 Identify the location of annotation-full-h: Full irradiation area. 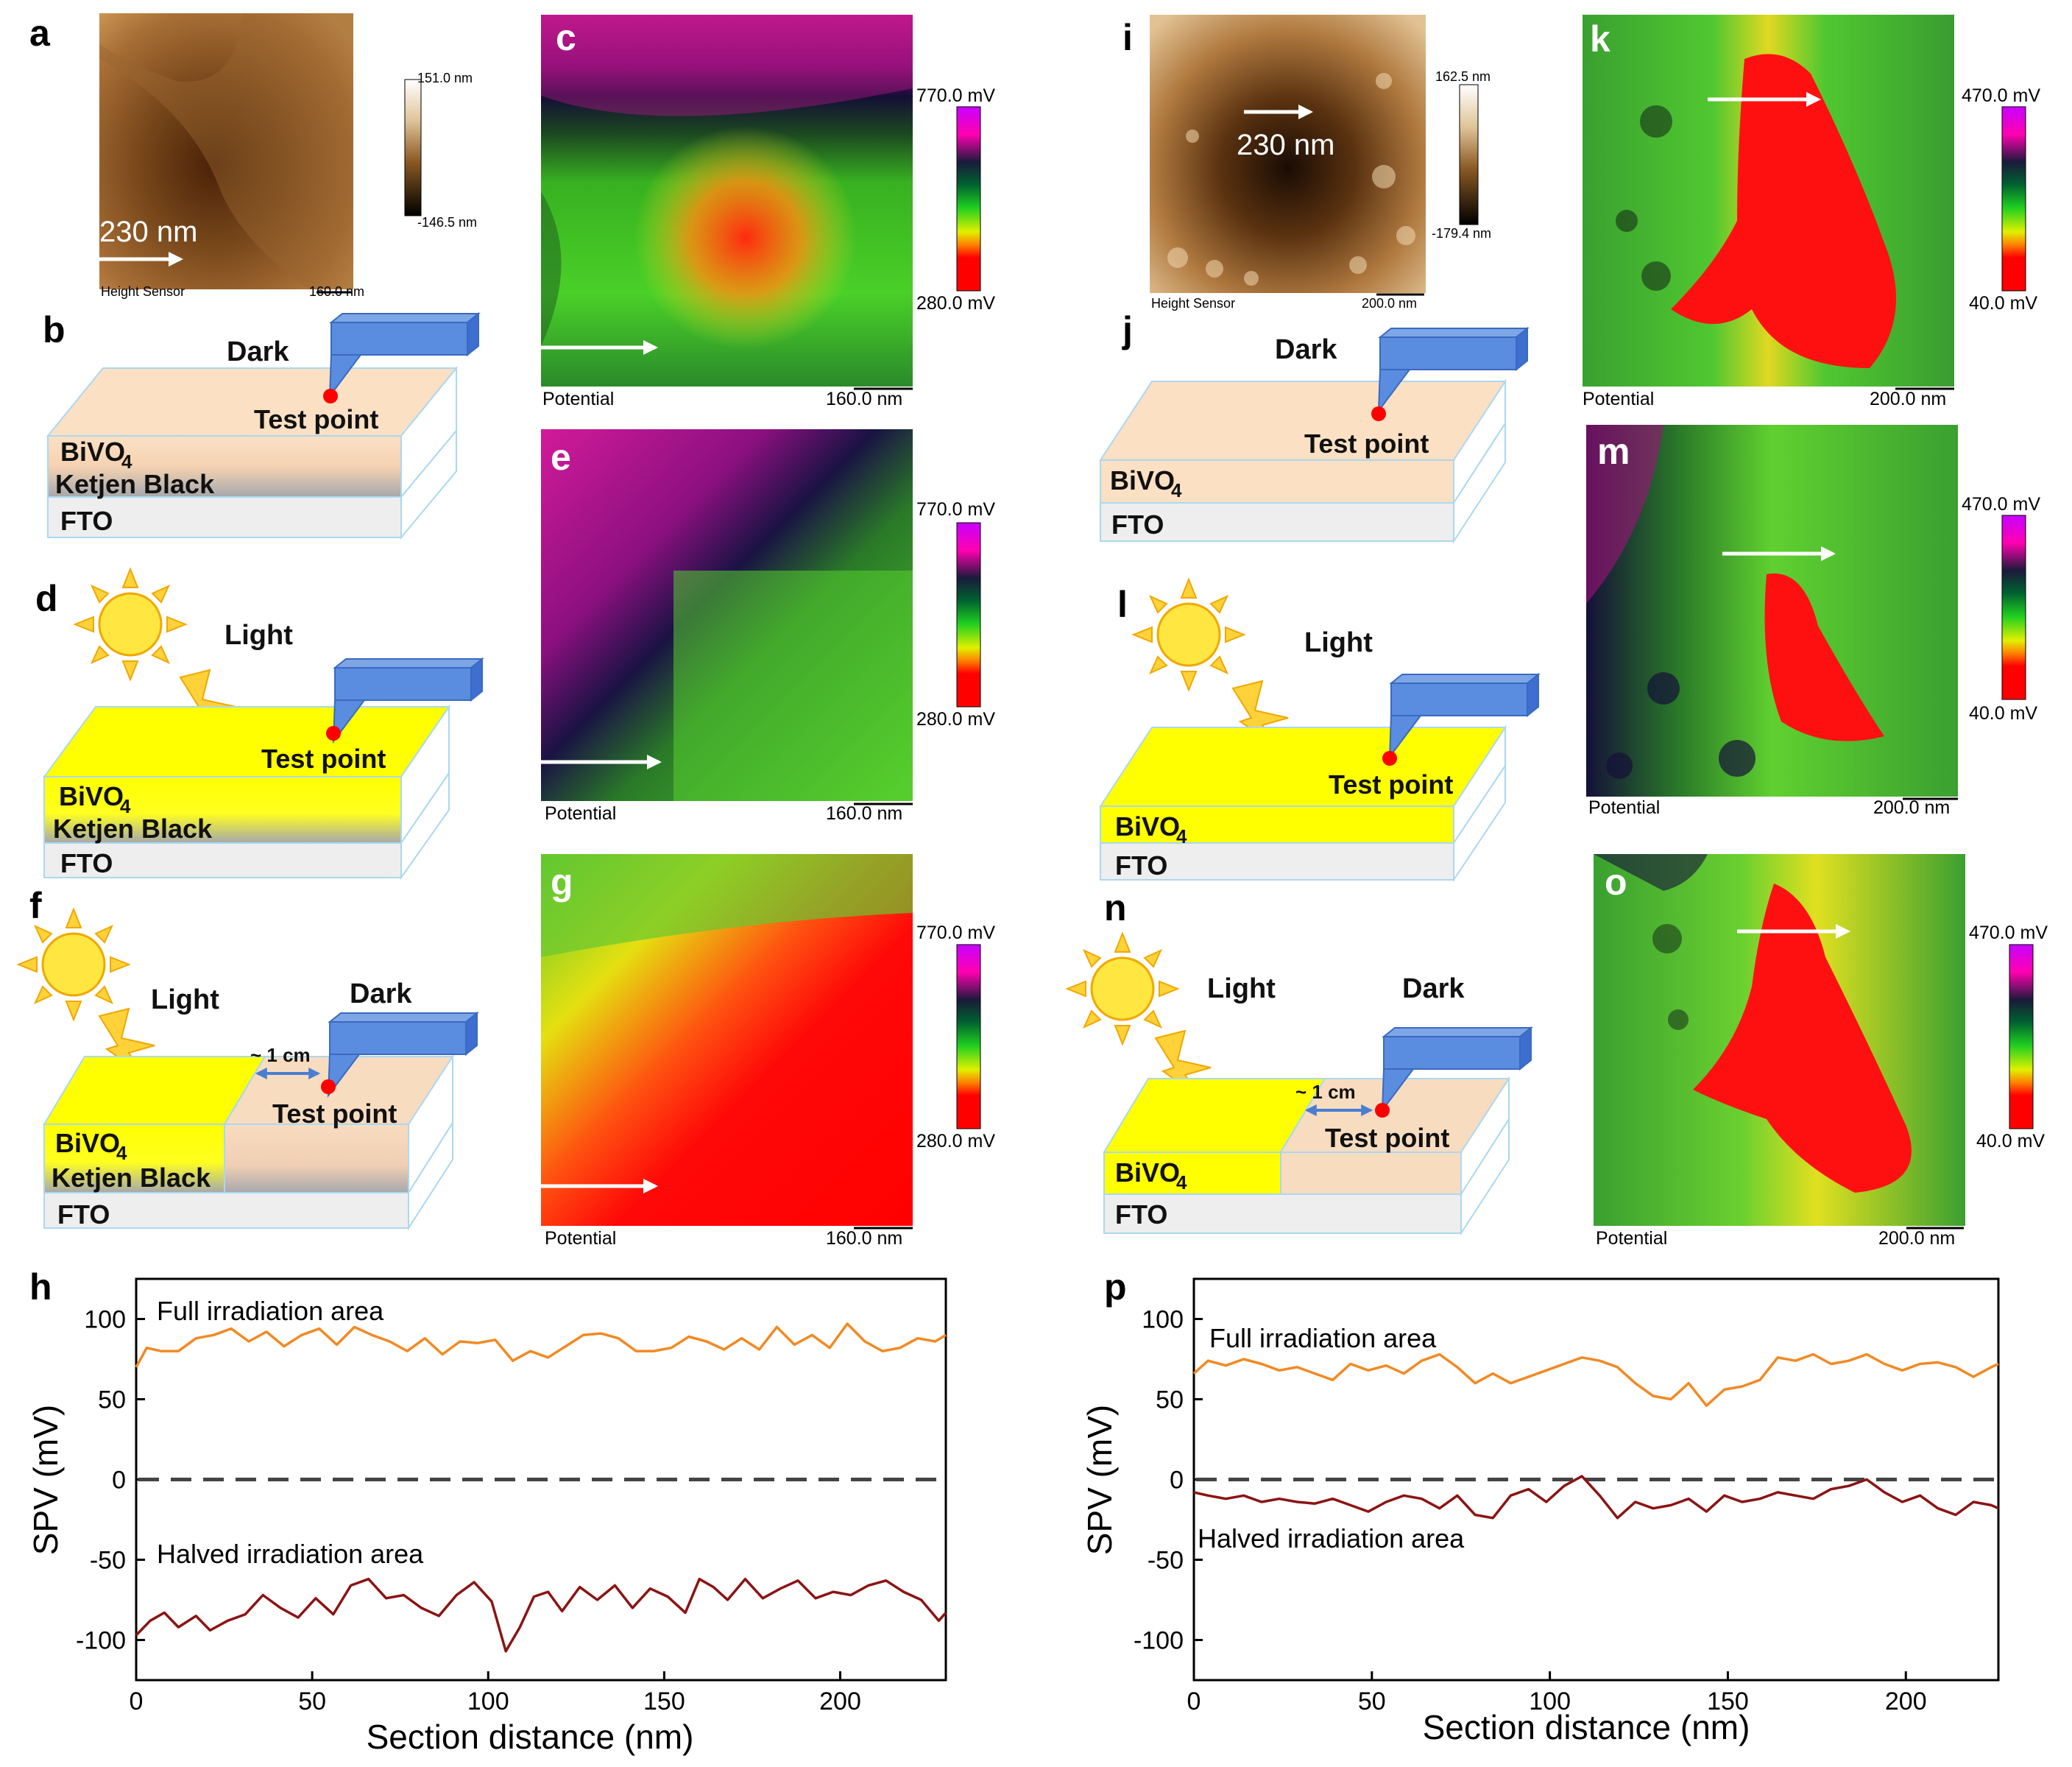
(270, 1311).